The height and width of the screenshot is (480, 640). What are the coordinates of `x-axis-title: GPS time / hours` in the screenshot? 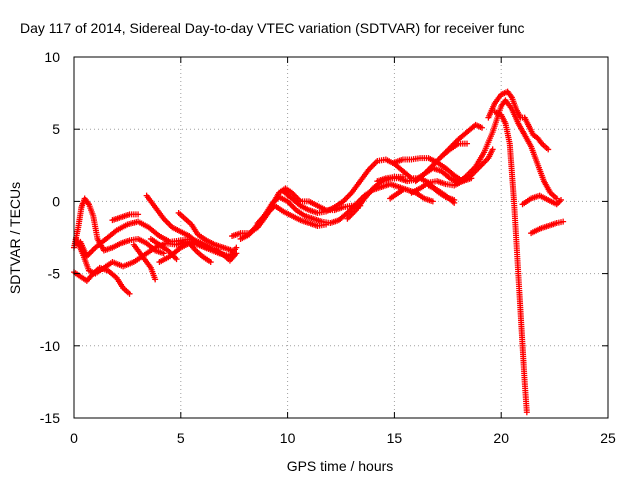 It's located at (340, 466).